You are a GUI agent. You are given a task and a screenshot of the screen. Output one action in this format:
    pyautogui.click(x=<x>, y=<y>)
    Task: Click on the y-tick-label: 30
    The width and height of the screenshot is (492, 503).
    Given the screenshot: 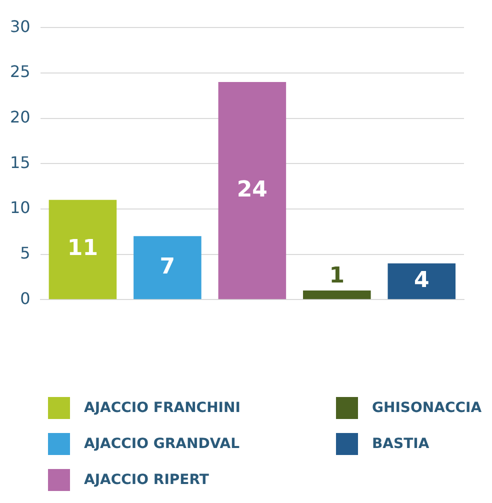 What is the action you would take?
    pyautogui.click(x=20, y=26)
    